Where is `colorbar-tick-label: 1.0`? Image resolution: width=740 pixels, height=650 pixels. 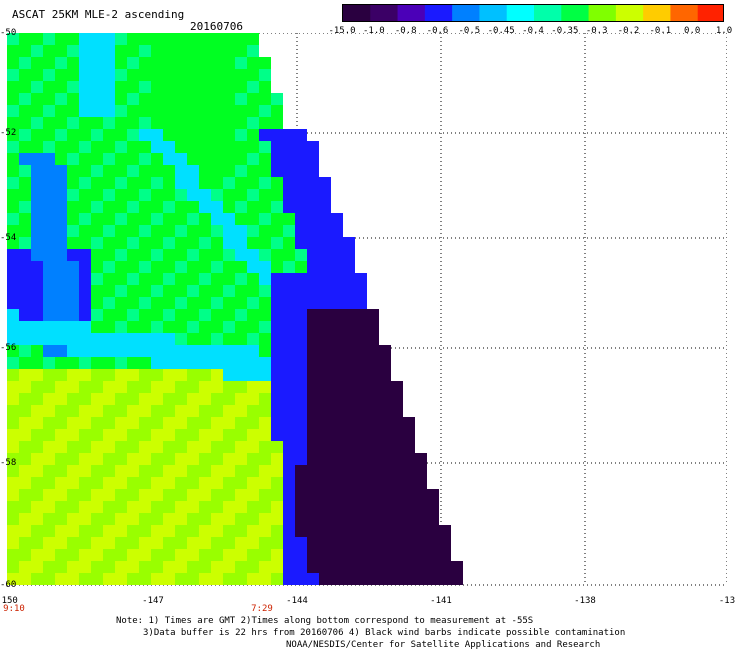
colorbar-tick-label: 1.0 is located at coordinates (724, 31).